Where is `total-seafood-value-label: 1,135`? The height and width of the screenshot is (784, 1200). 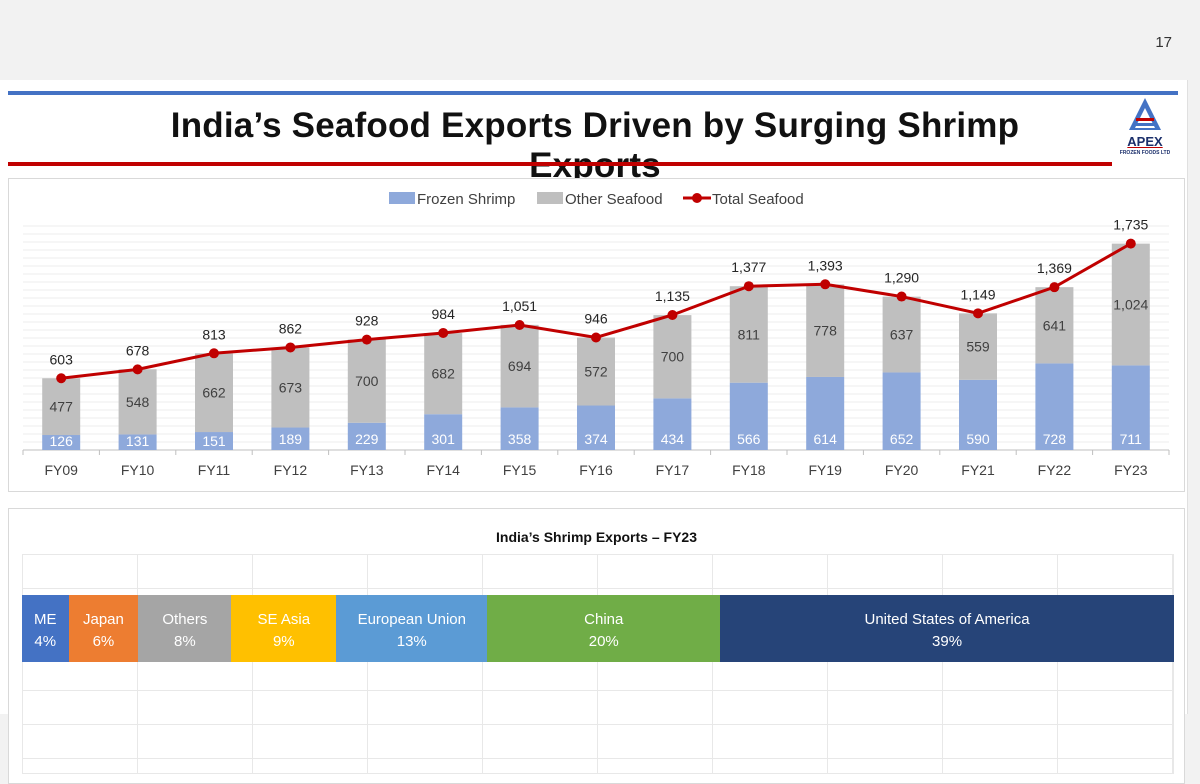 total-seafood-value-label: 1,135 is located at coordinates (672, 296).